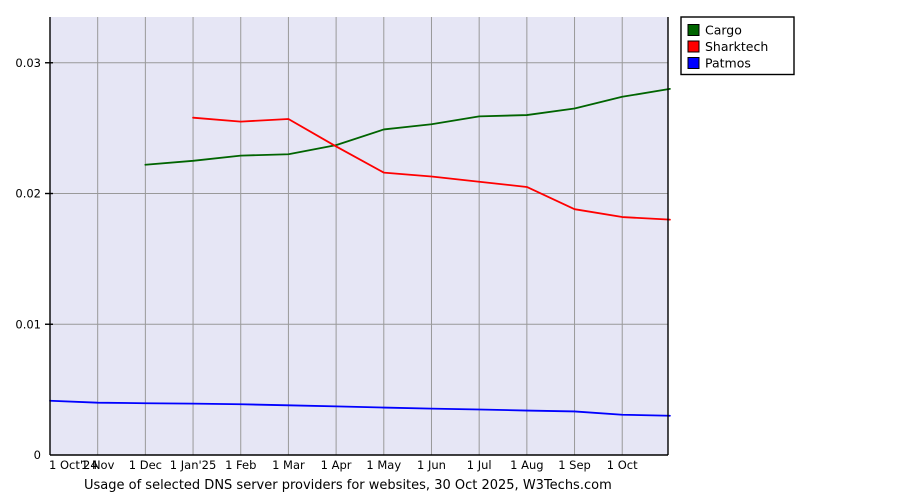  I want to click on x-axis-tick-label: 1 Jan'25, so click(193, 465).